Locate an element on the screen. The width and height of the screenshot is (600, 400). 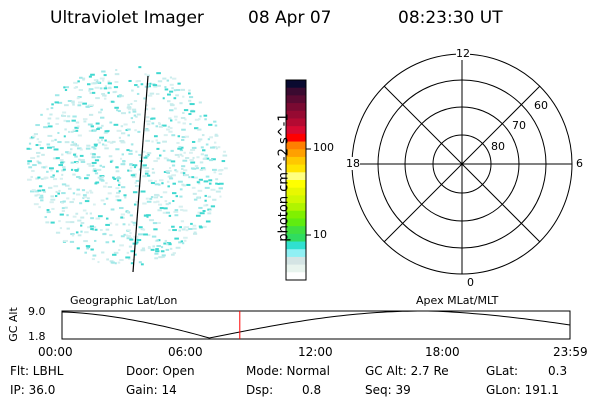
ip-value: IP: 36.0 is located at coordinates (33, 390).